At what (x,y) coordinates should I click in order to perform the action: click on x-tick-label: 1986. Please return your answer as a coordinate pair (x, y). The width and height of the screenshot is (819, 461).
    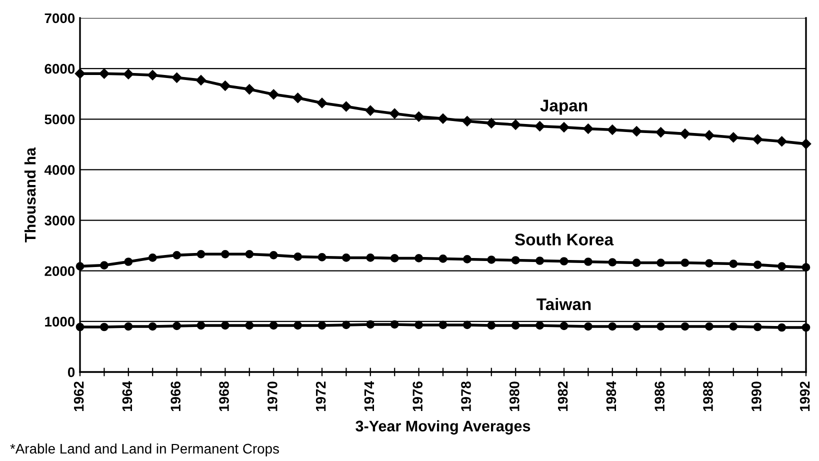
    Looking at the image, I should click on (659, 397).